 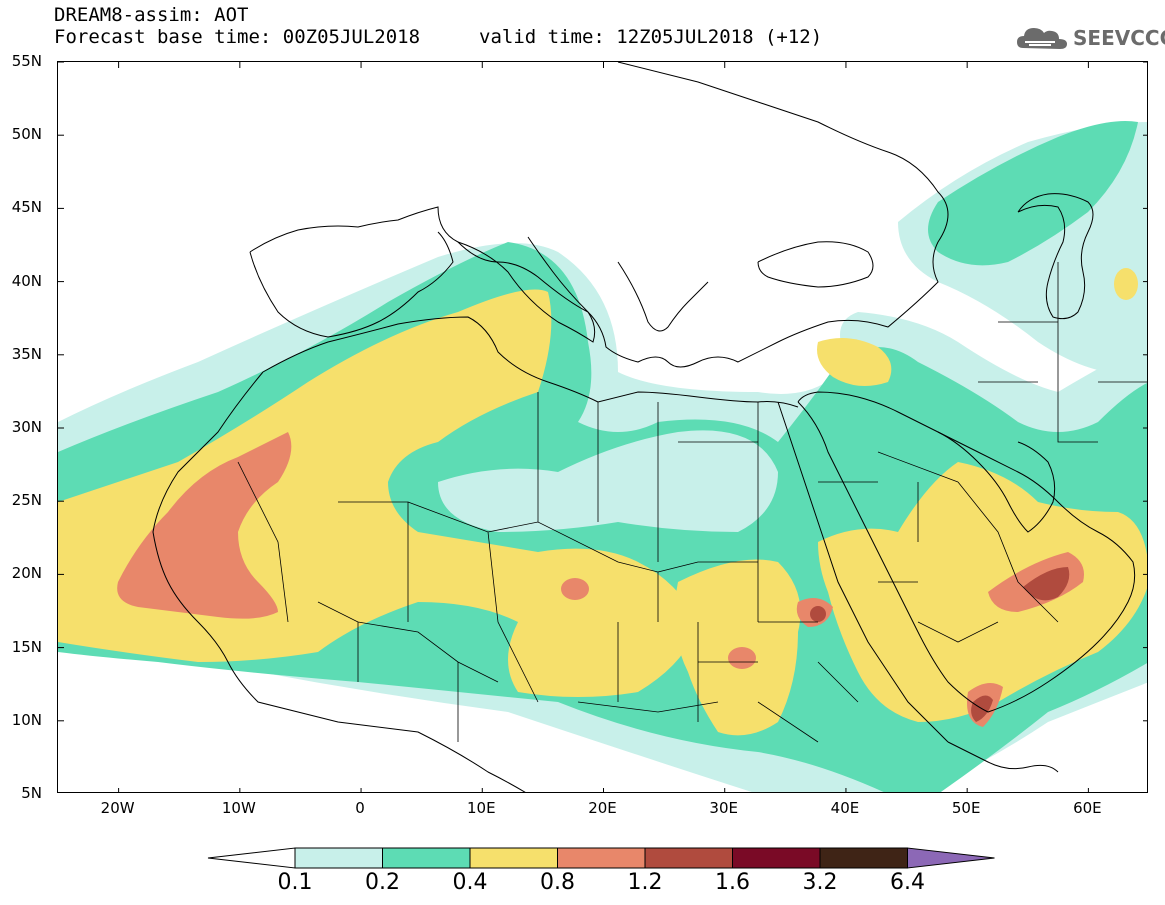 What do you see at coordinates (820, 882) in the screenshot?
I see `colorbar-threshold-label: 3.2` at bounding box center [820, 882].